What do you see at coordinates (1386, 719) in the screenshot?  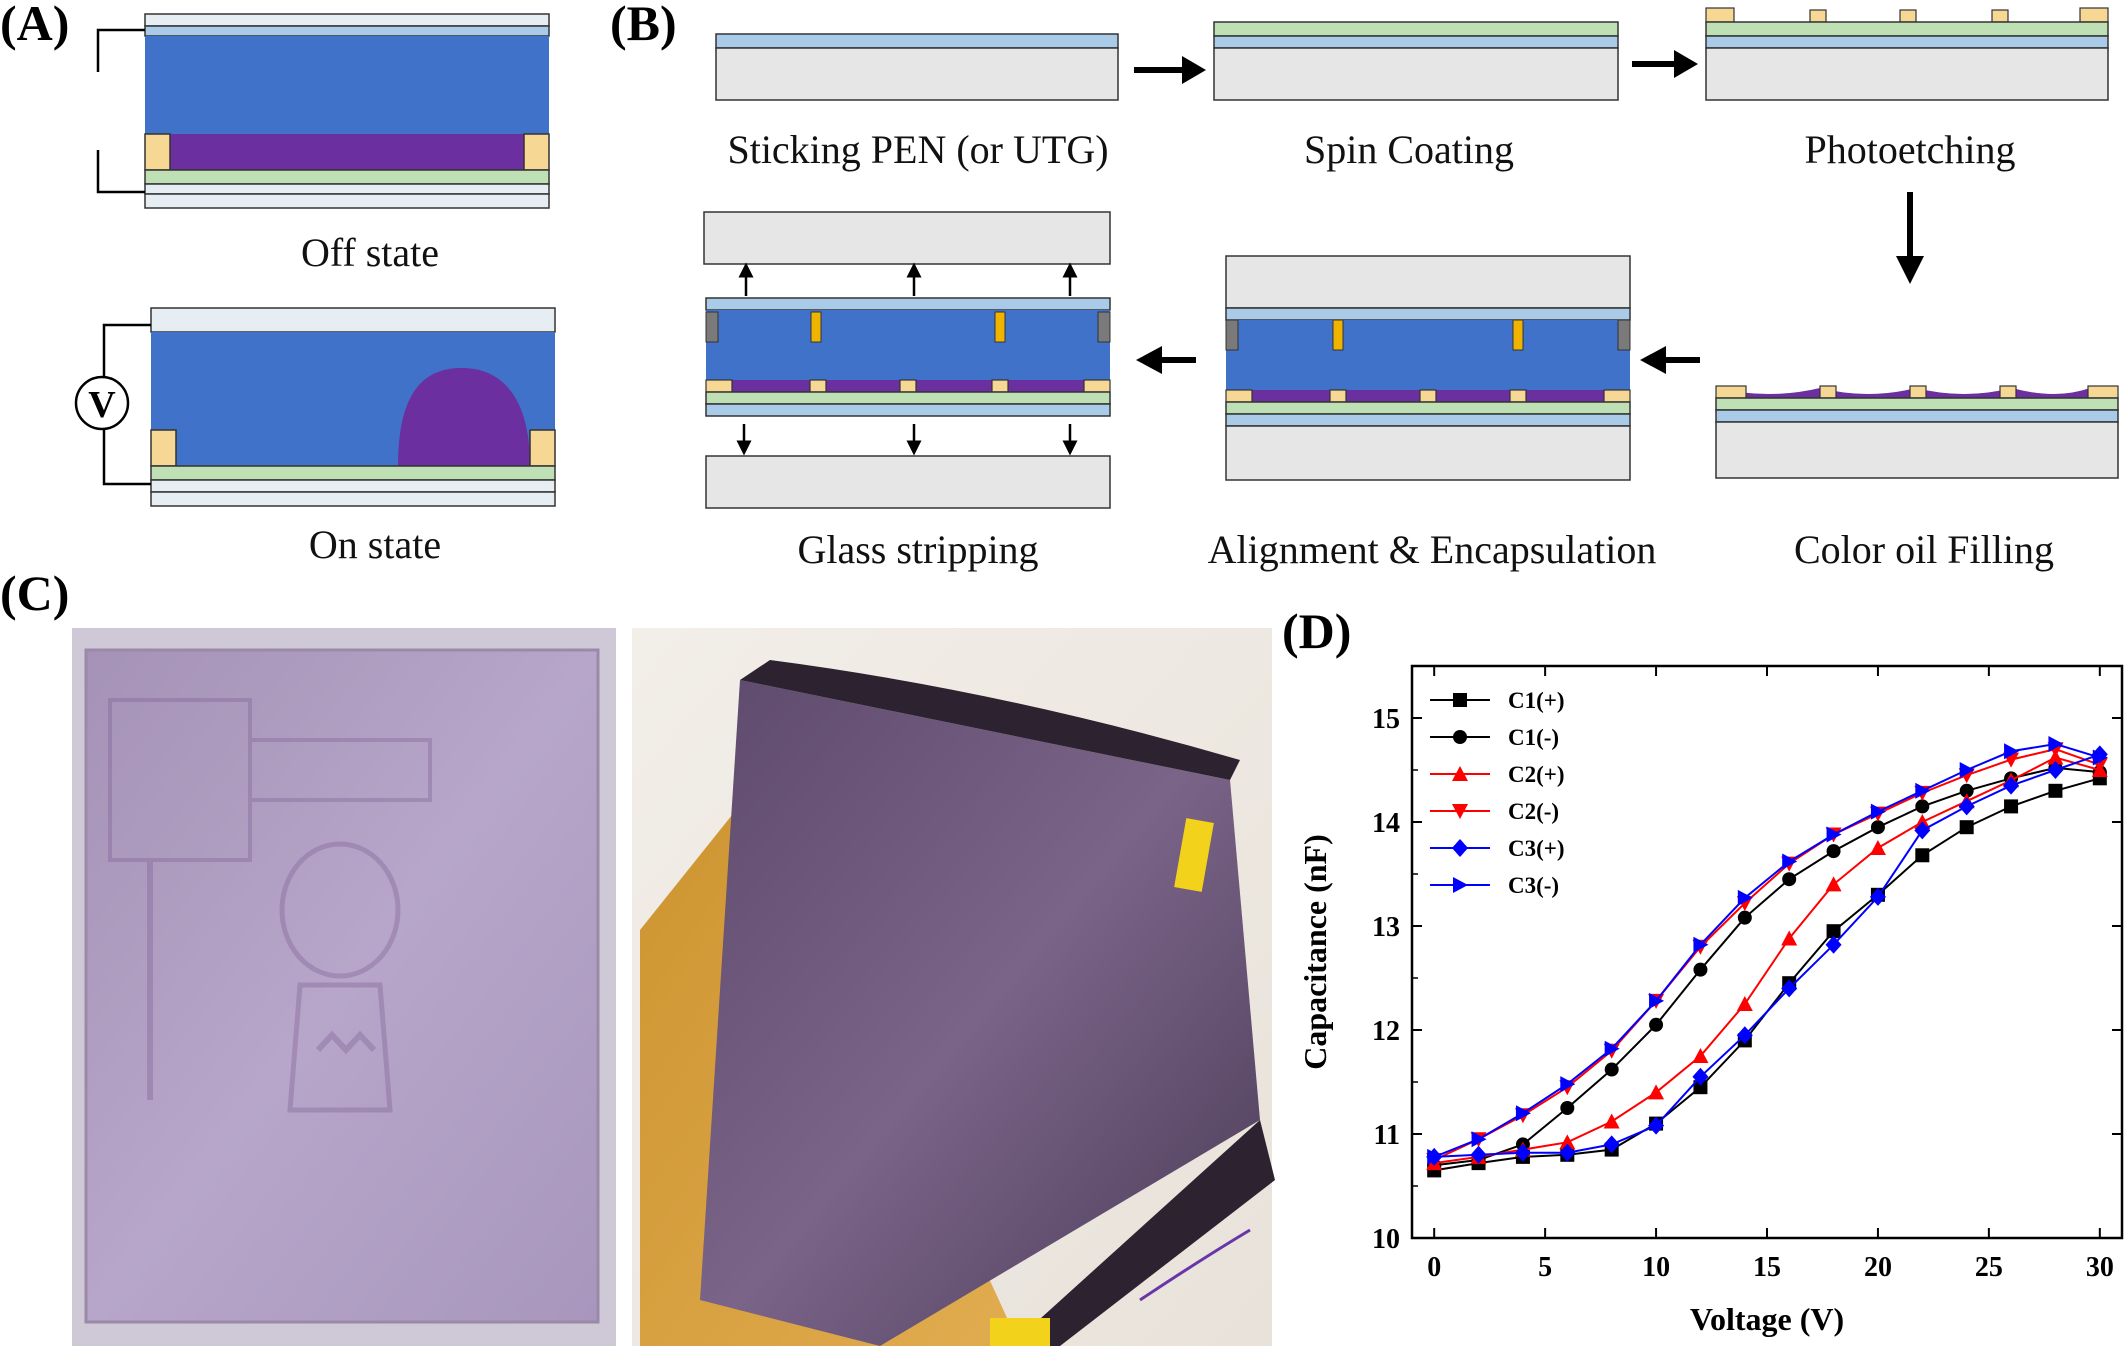 I see `y-tick-label: 15` at bounding box center [1386, 719].